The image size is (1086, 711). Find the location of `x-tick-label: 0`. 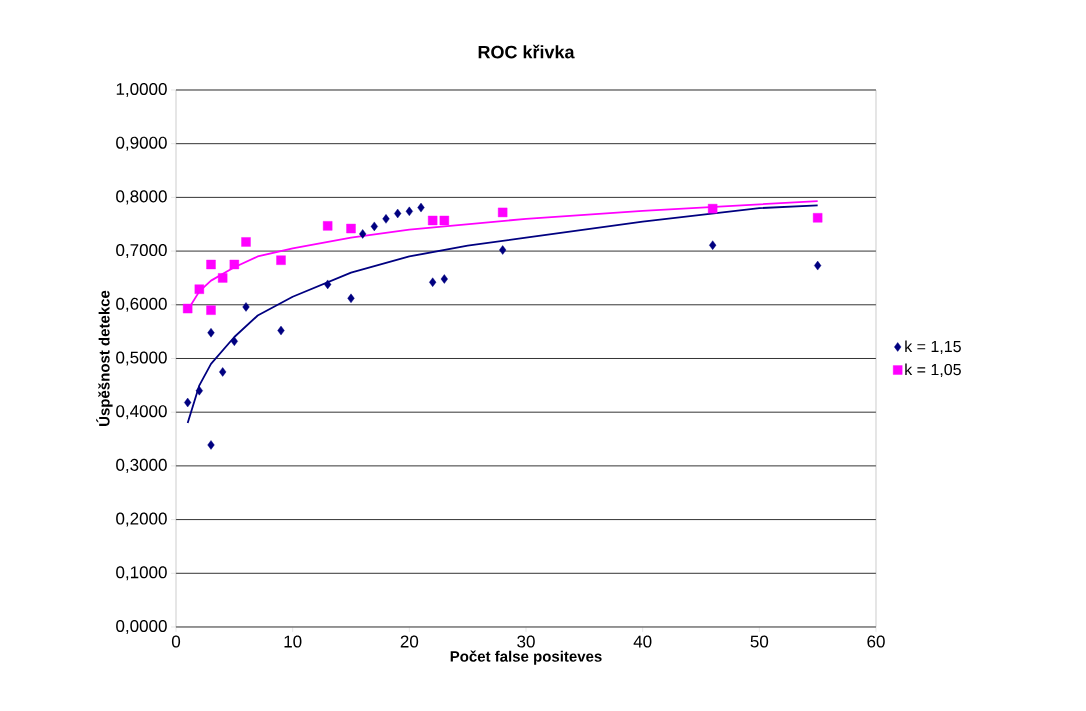

x-tick-label: 0 is located at coordinates (176, 641).